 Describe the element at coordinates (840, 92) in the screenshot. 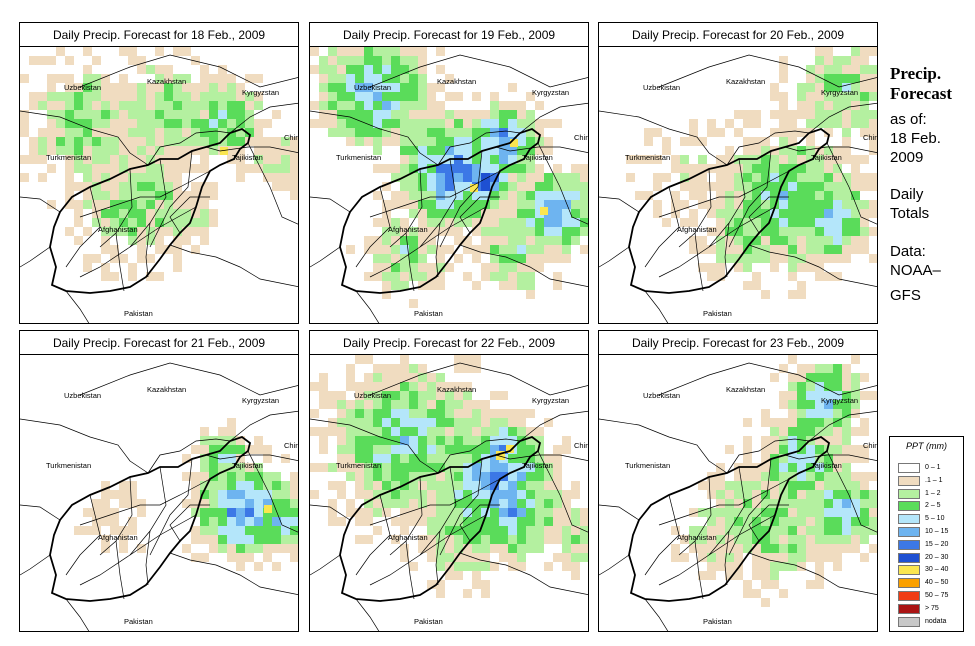

I see `country-label-kyrgyzstan: Kyrgyzstan` at that location.